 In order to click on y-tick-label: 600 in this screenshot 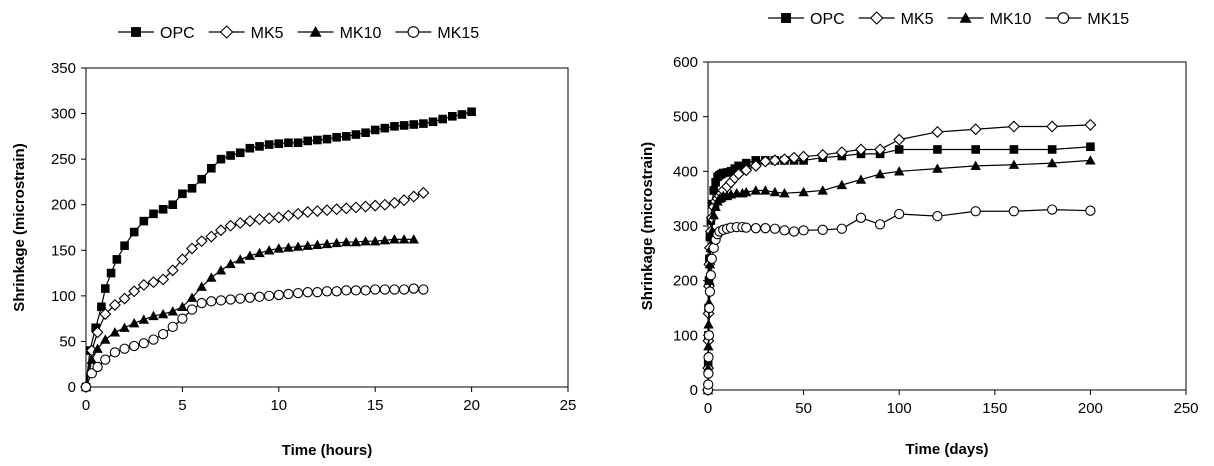, I will do `click(685, 62)`.